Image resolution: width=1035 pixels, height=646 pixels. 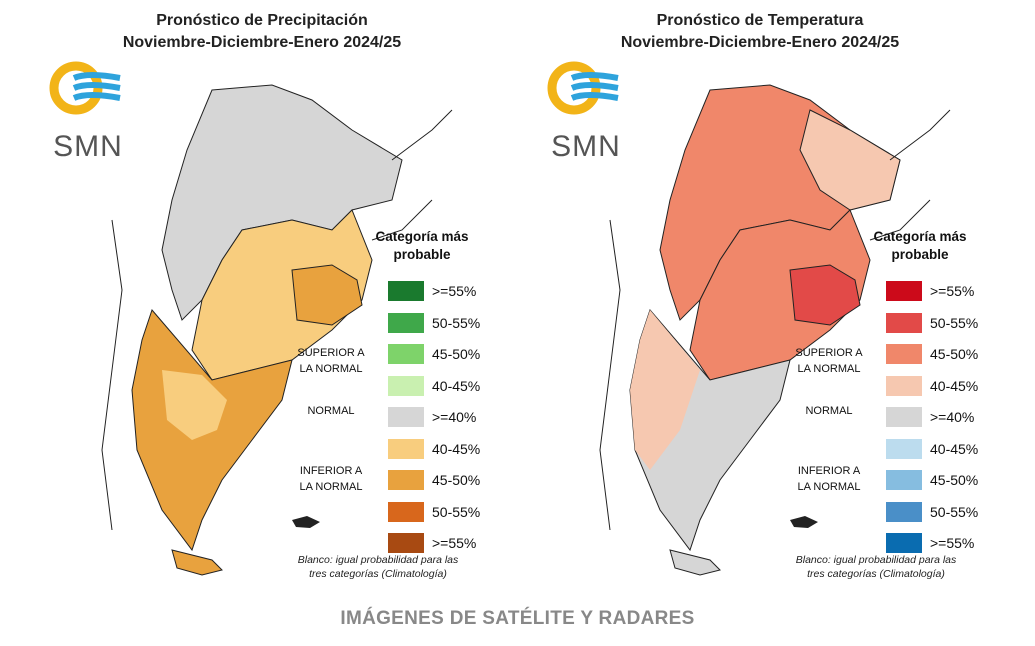 I want to click on title-line-1: Pronóstico de Temperatura, so click(x=760, y=20).